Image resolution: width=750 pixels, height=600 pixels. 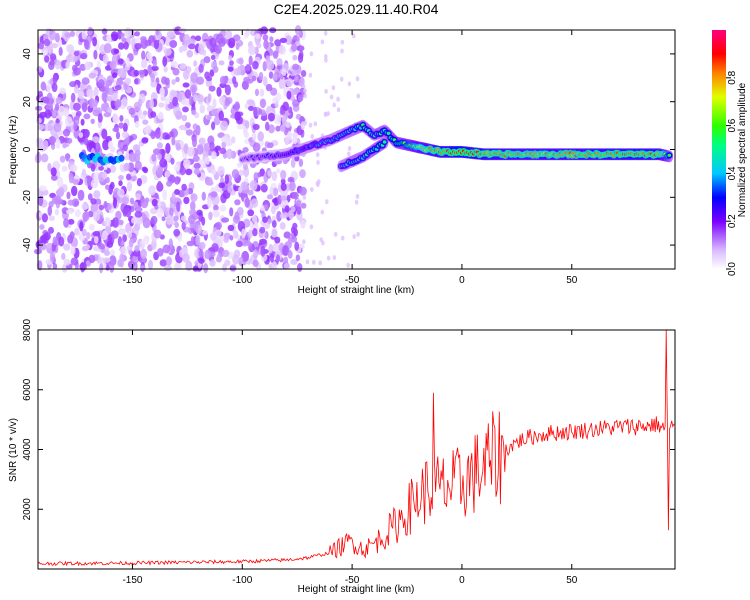 I want to click on spectrogram-y-label: Frequency (Hz), so click(x=13, y=150).